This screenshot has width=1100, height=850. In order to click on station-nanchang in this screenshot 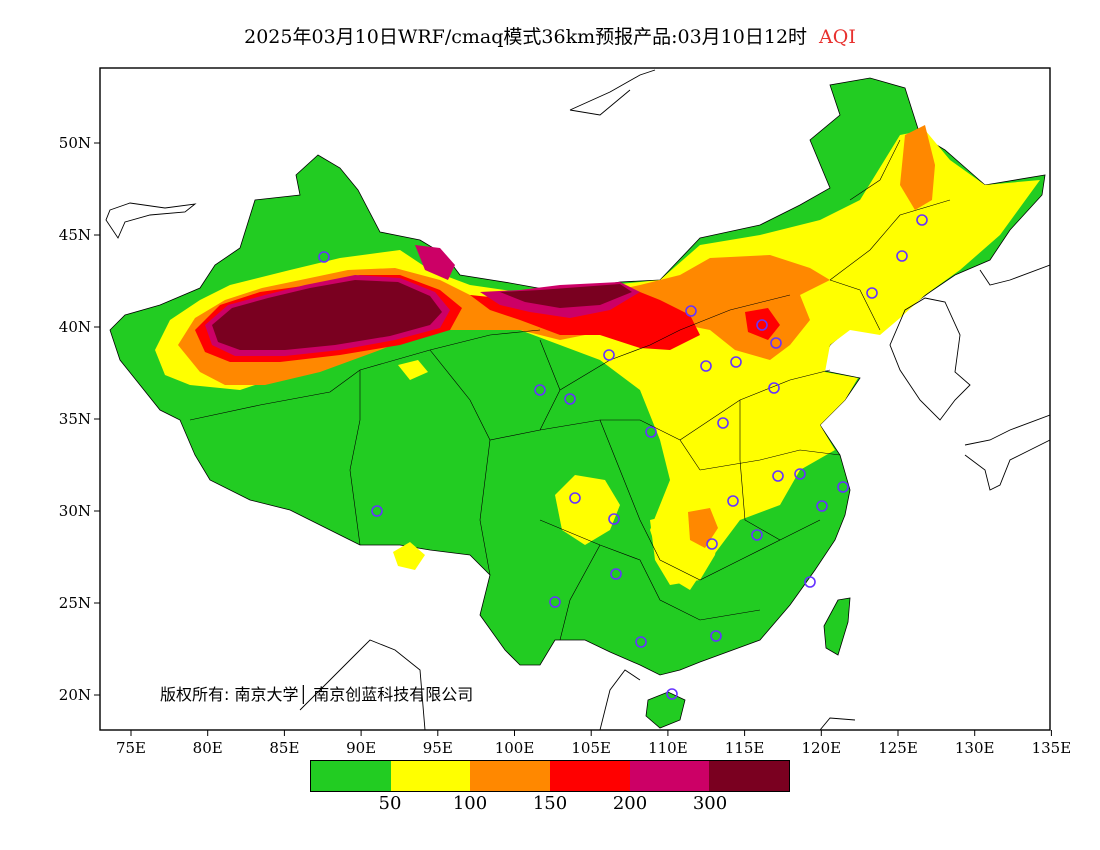, I will do `click(757, 535)`.